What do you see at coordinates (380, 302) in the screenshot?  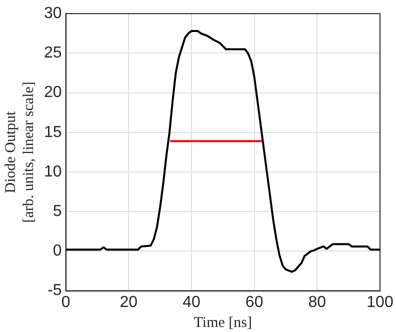 I see `x-tick-label: 100` at bounding box center [380, 302].